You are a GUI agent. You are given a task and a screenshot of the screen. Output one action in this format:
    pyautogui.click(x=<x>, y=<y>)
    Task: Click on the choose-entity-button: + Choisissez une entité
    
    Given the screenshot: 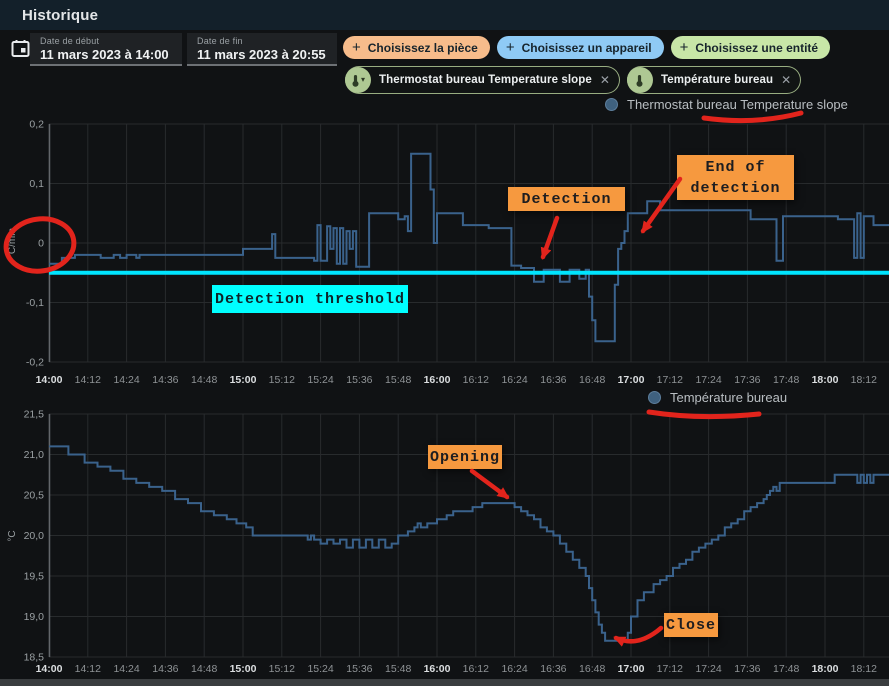 What is the action you would take?
    pyautogui.click(x=750, y=47)
    